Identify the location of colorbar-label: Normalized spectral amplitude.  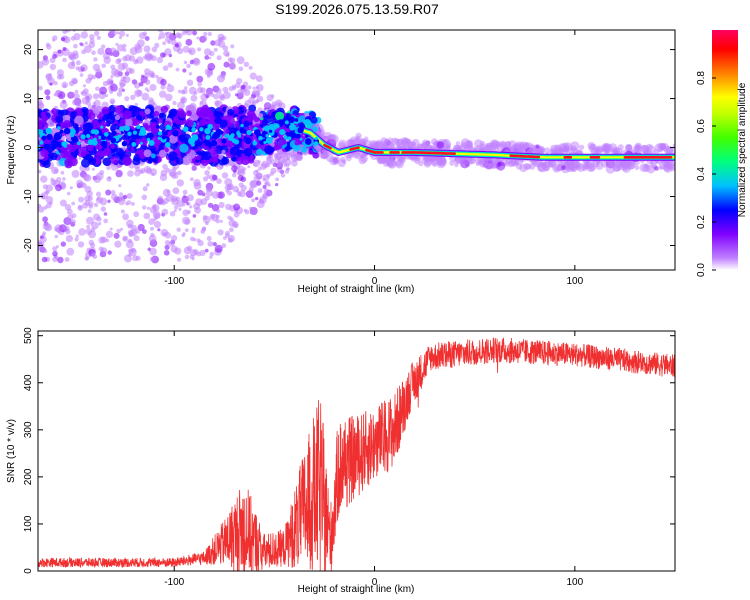
(742, 149).